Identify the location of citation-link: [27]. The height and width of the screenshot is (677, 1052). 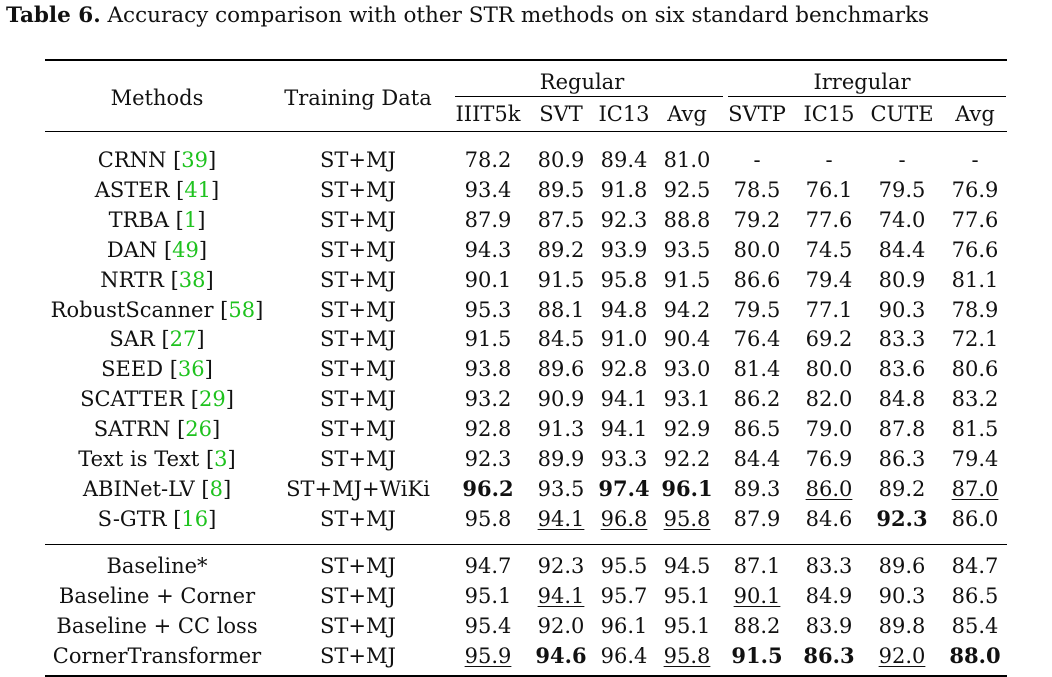
(179, 339).